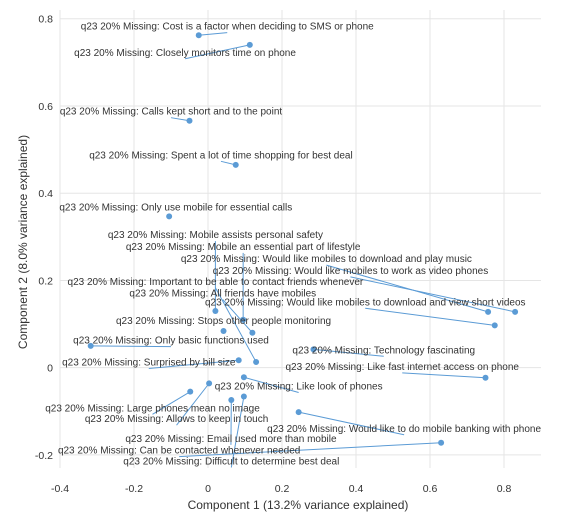  Describe the element at coordinates (44, 456) in the screenshot. I see `y-tick-label: -0.2` at that location.